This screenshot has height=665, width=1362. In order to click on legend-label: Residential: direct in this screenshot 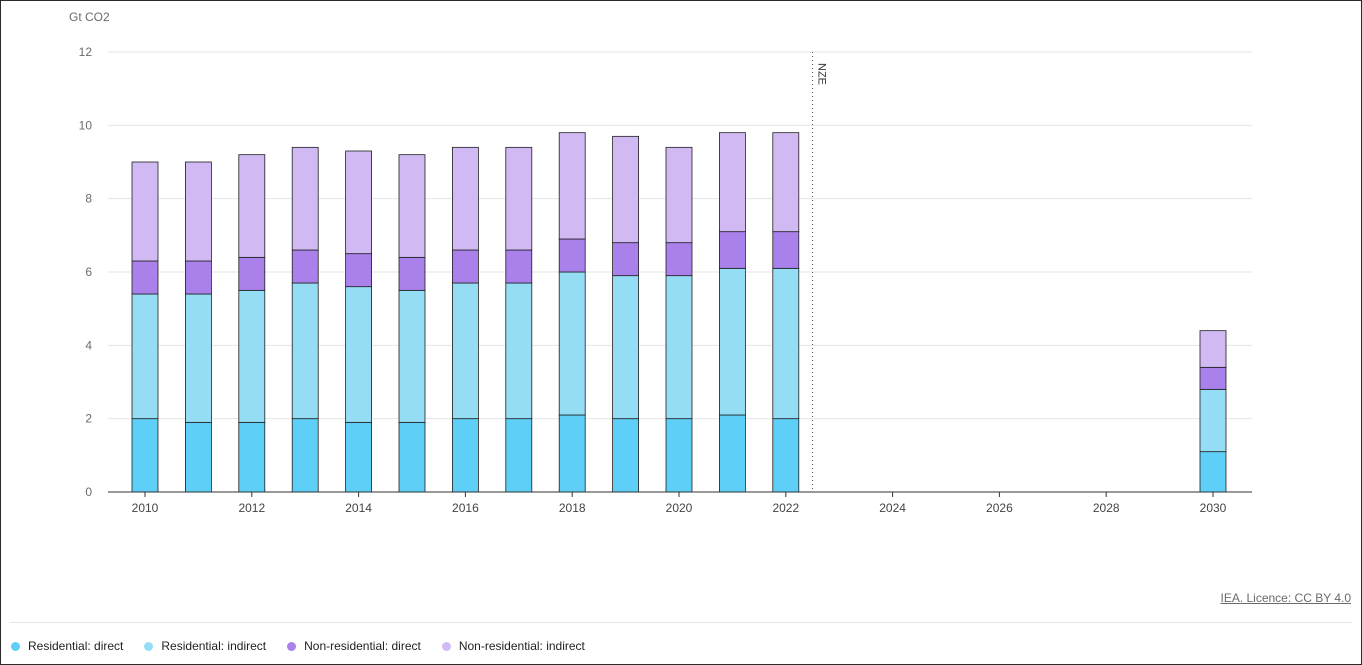, I will do `click(76, 646)`.